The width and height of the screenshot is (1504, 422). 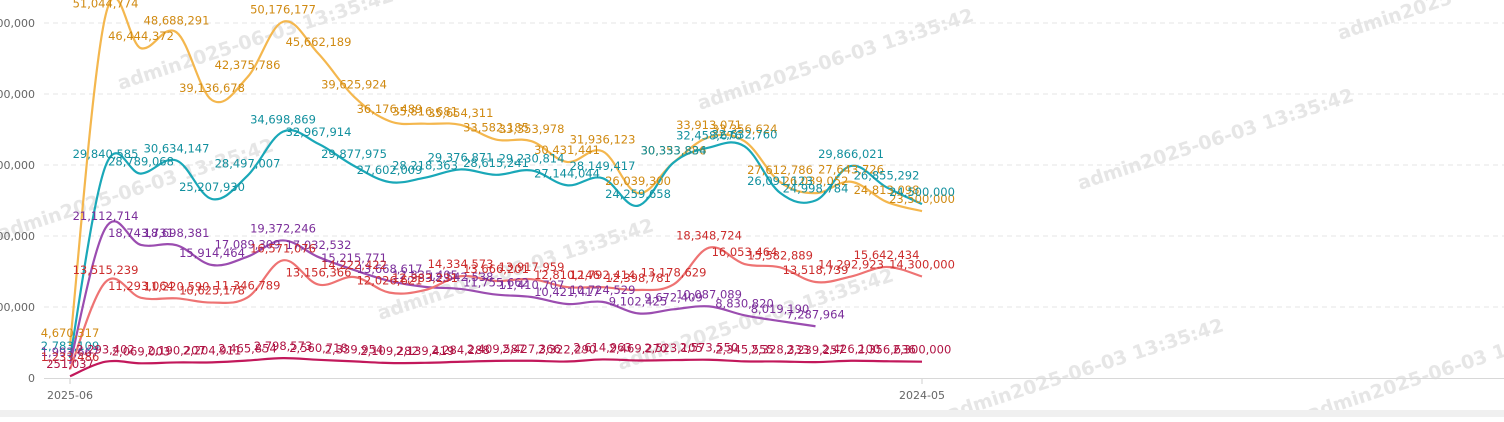 I want to click on data-label: 24,500,000, so click(x=922, y=192).